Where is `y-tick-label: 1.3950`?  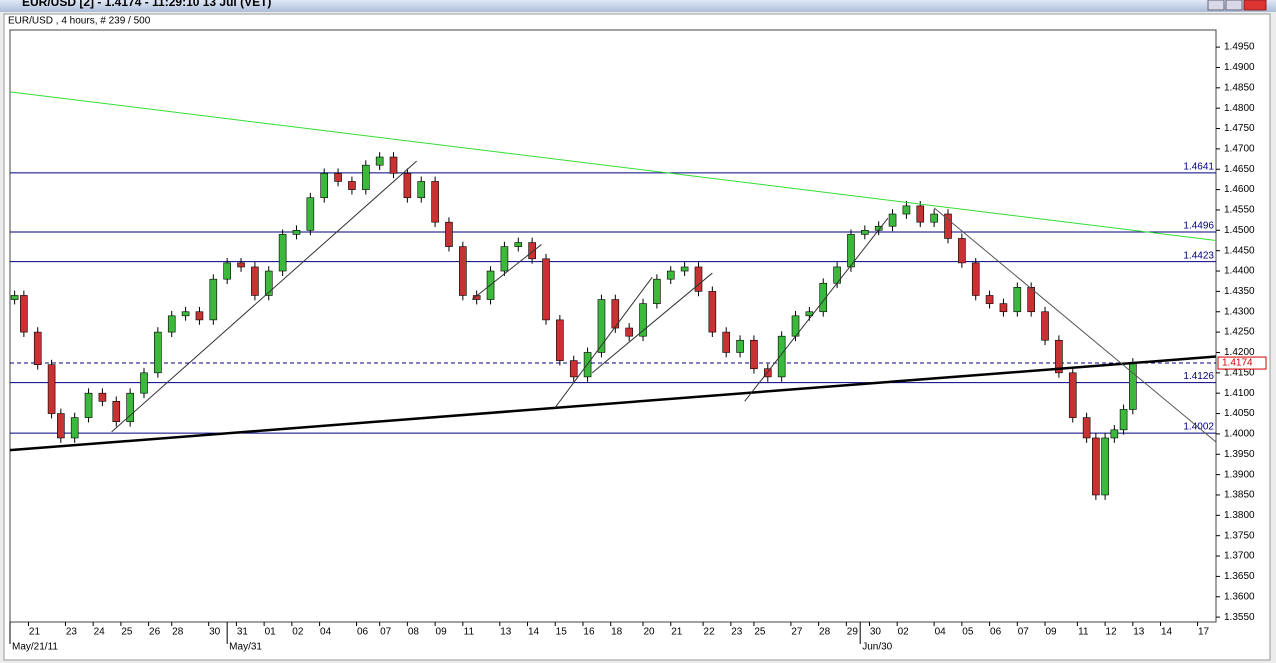
y-tick-label: 1.3950 is located at coordinates (1239, 454).